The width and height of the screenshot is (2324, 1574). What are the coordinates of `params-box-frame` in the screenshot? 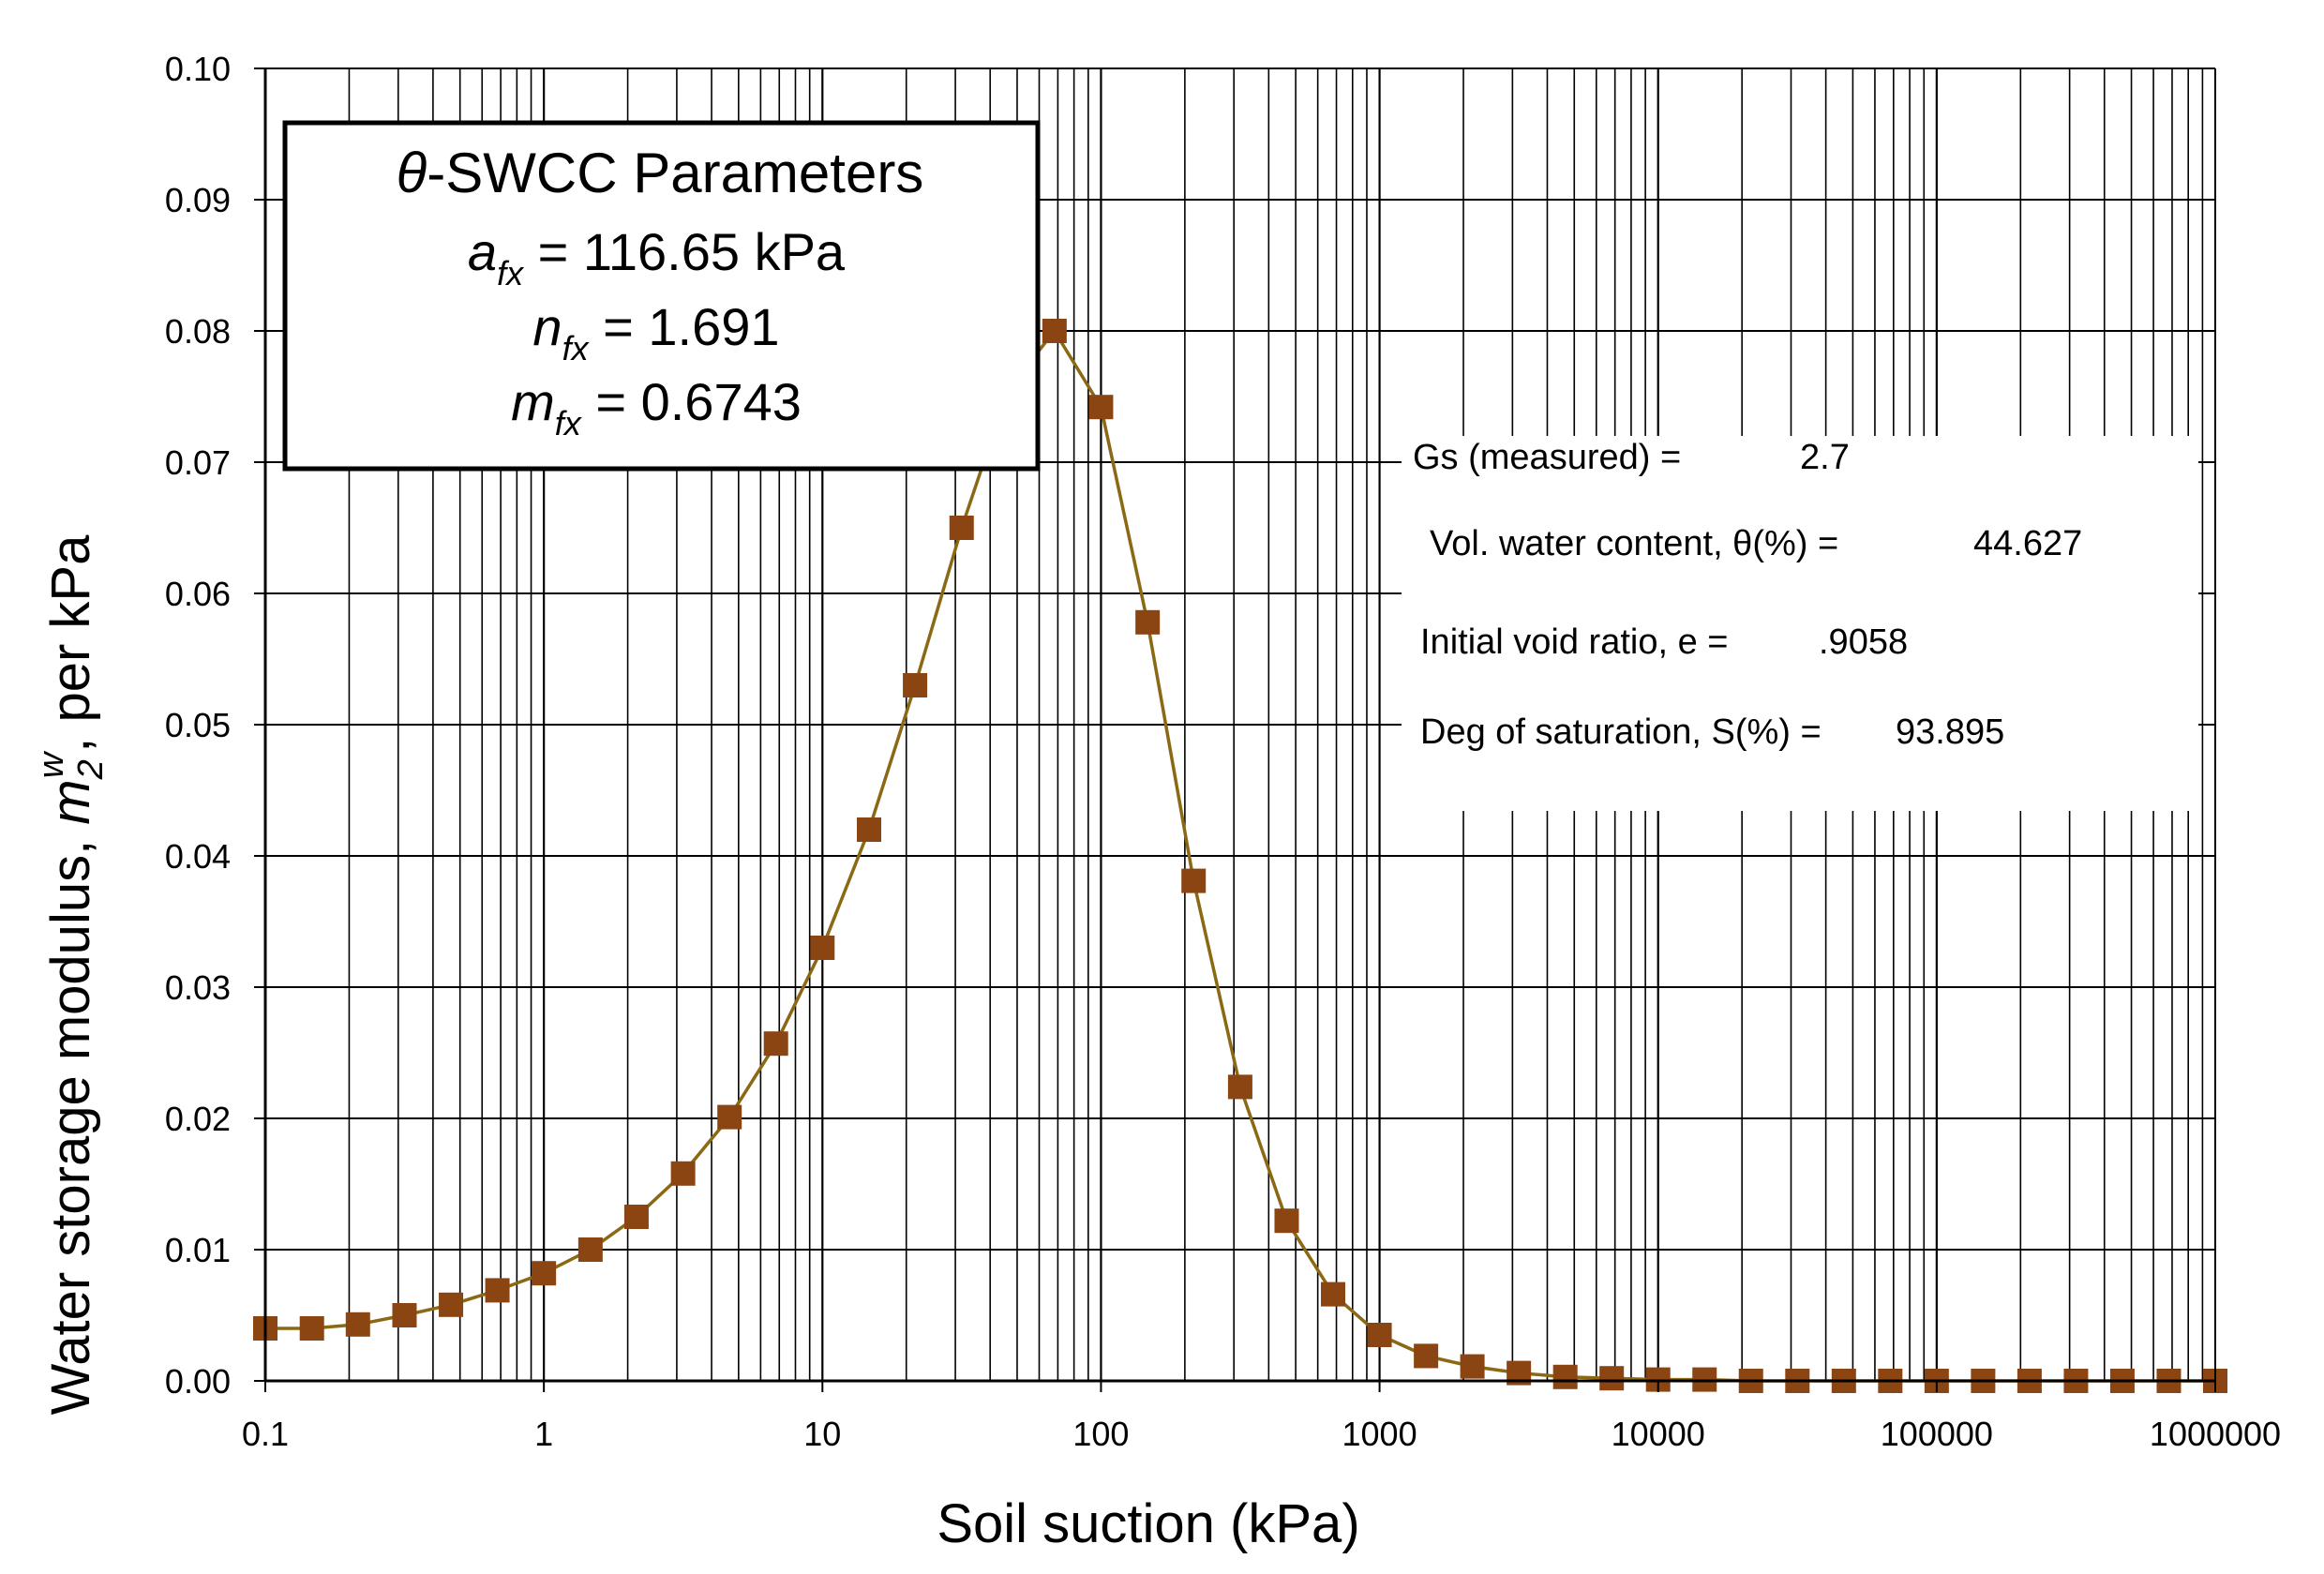 It's located at (661, 296).